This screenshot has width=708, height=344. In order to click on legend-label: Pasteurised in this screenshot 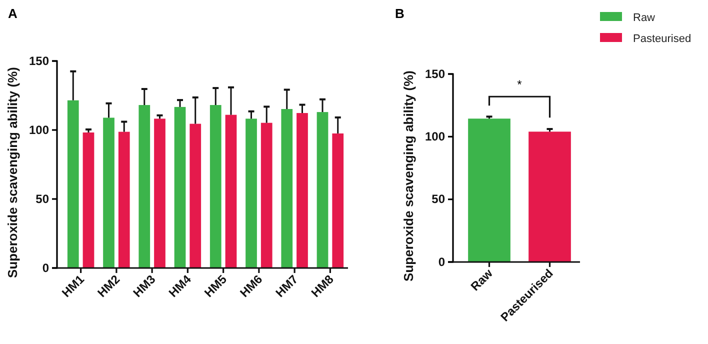, I will do `click(662, 39)`.